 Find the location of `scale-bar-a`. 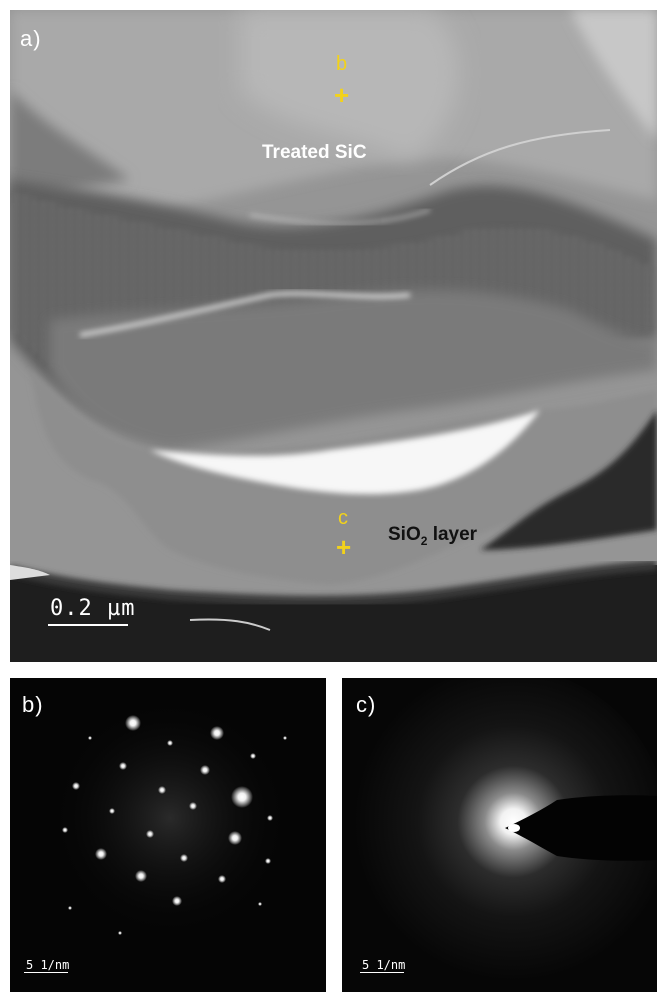

scale-bar-a is located at coordinates (88, 625).